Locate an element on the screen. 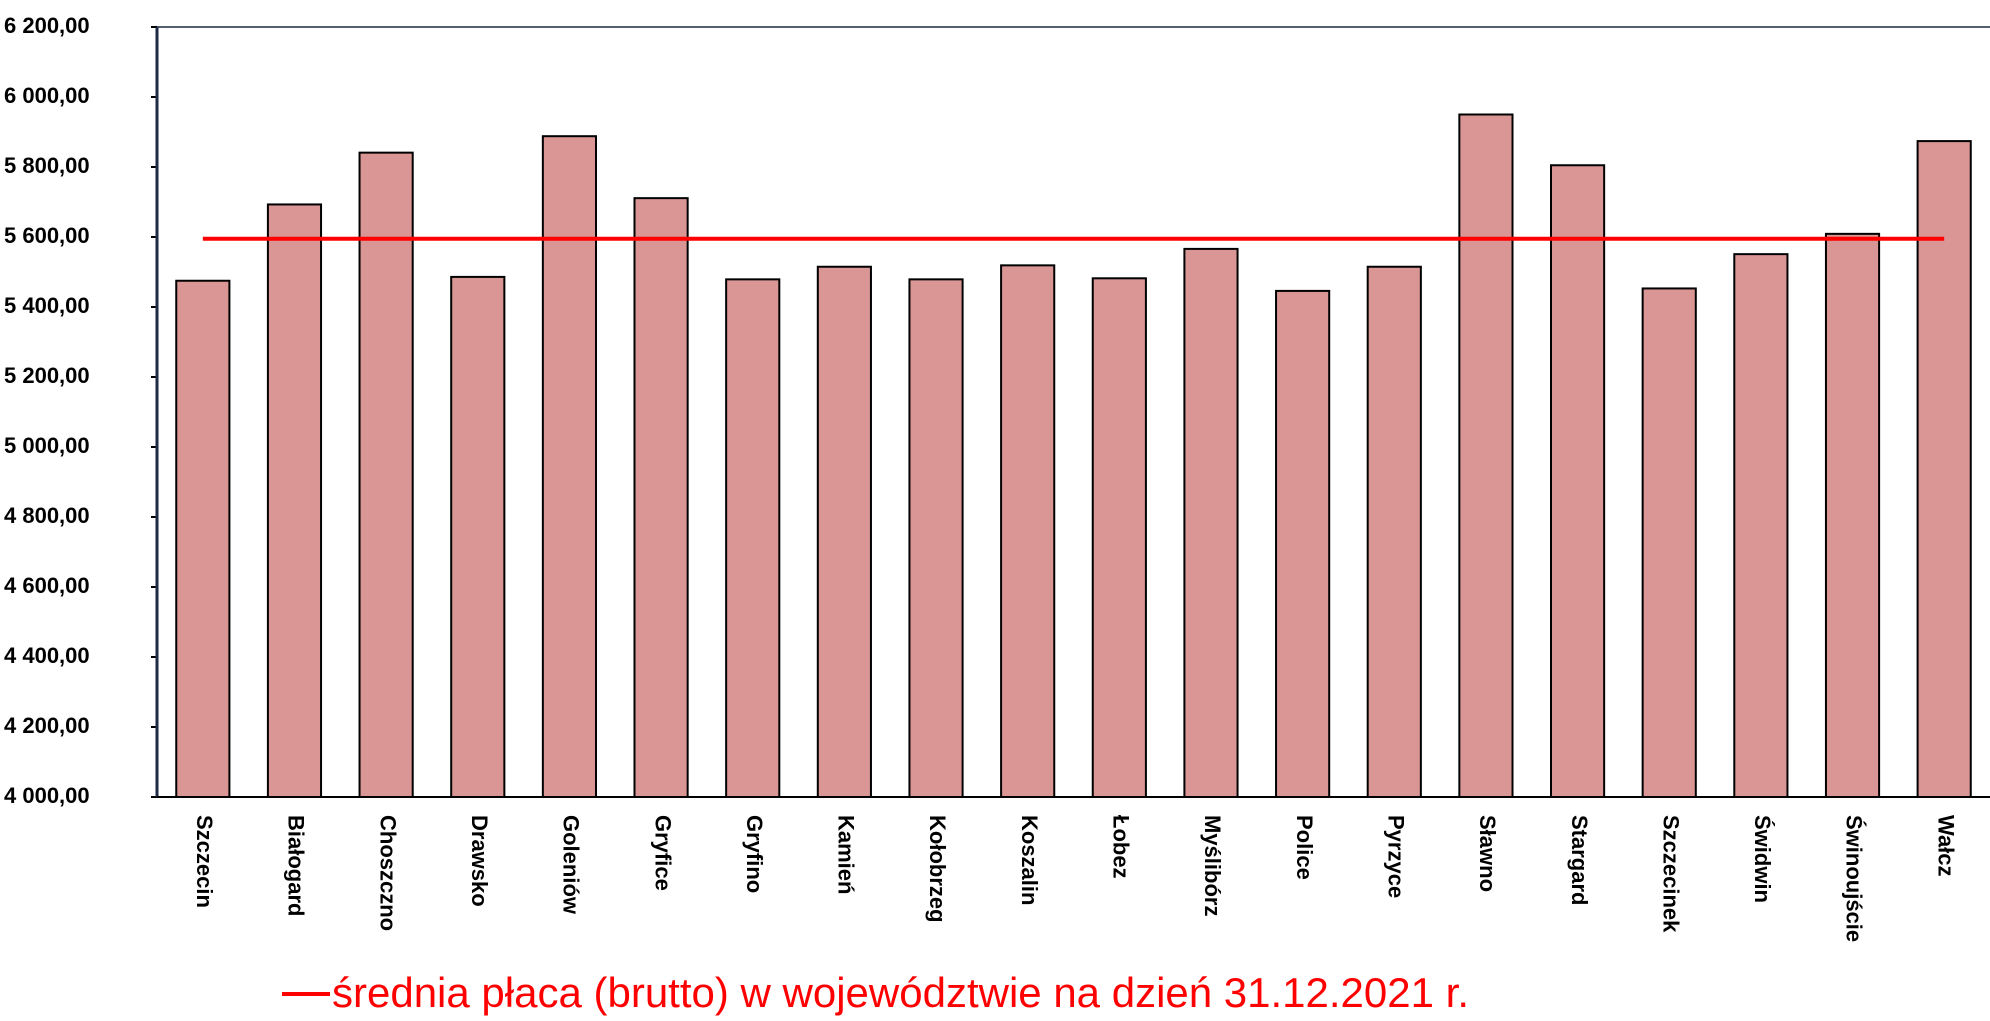 This screenshot has width=1990, height=1021. x-tick-label: Kamień is located at coordinates (846, 854).